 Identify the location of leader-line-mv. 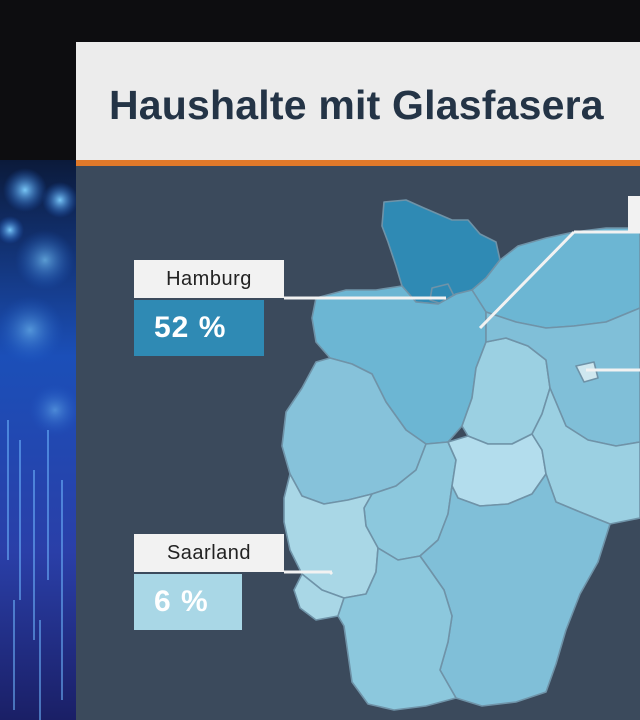
(527, 280).